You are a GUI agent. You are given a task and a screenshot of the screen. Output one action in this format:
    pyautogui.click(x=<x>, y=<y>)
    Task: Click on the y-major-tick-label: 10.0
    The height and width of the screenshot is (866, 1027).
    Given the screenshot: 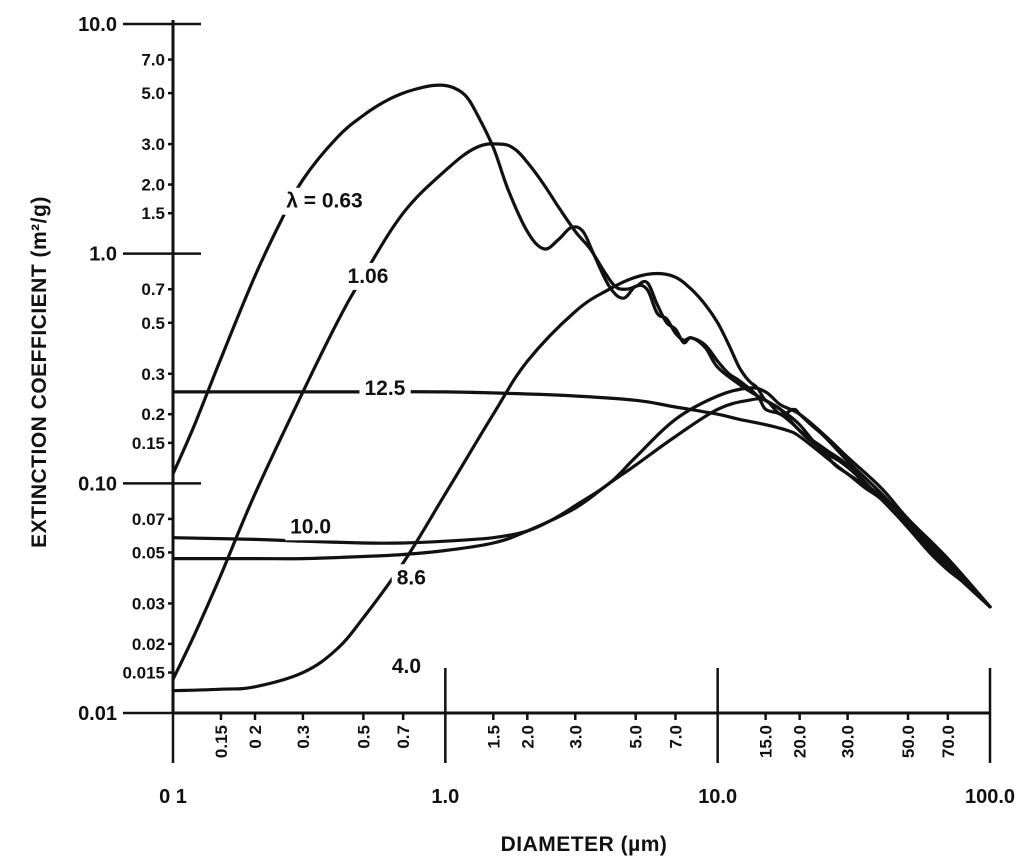 What is the action you would take?
    pyautogui.click(x=97, y=25)
    